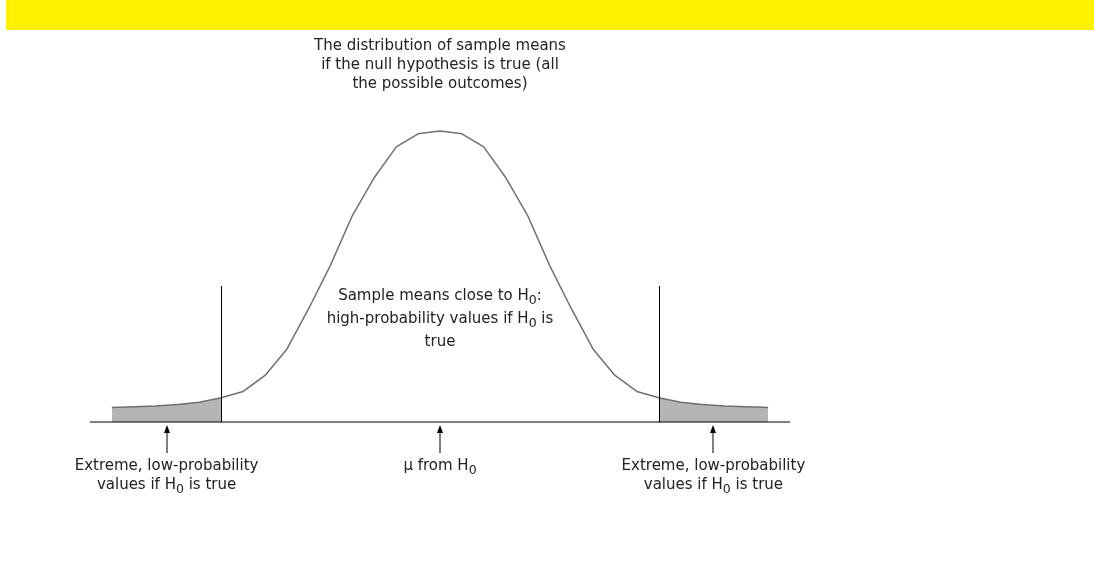  What do you see at coordinates (440, 467) in the screenshot?
I see `text: μ from H$_{0}$` at bounding box center [440, 467].